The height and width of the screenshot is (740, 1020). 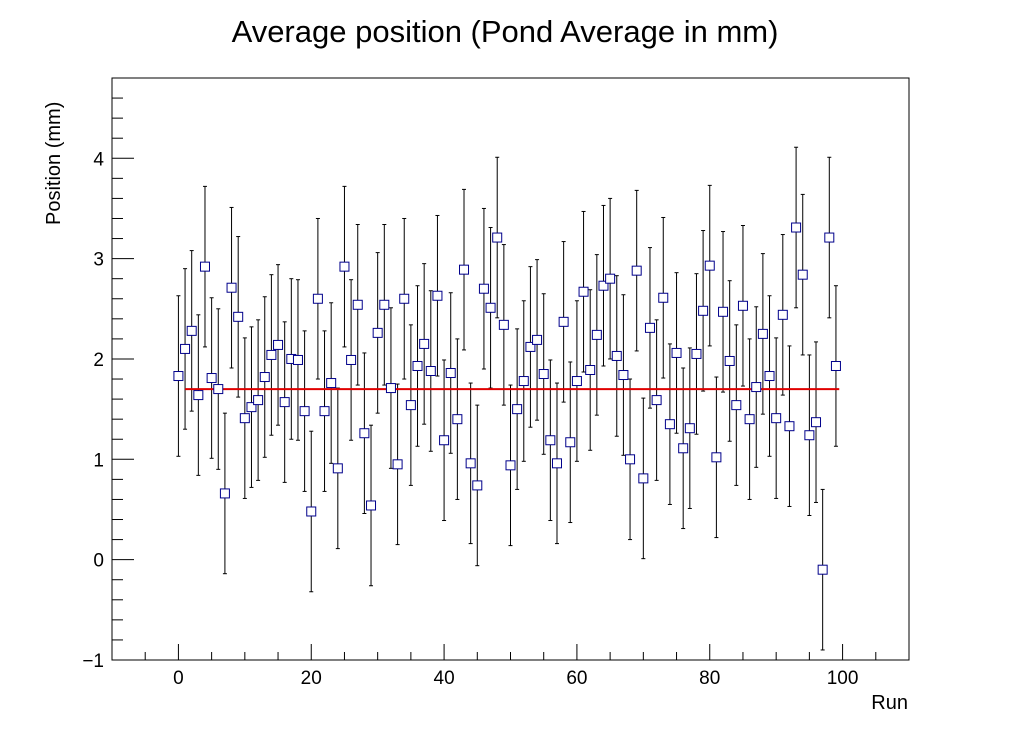 I want to click on x-tick-label: 80, so click(x=709, y=678).